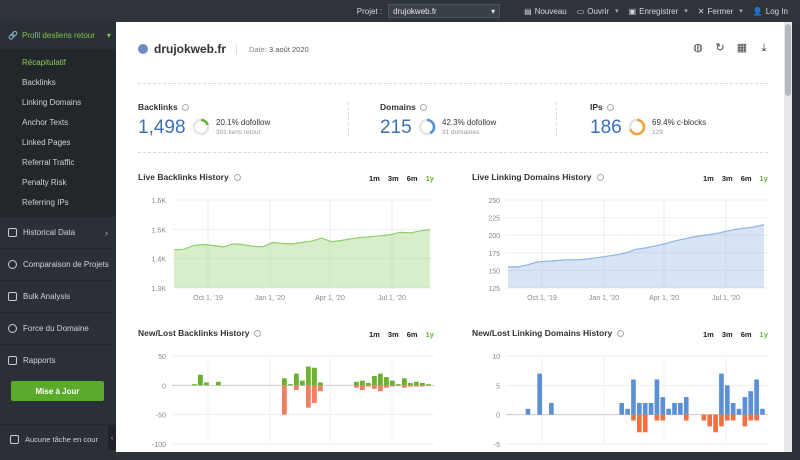 The height and width of the screenshot is (460, 800). I want to click on chart-title-new-lost-domains: New/Lost Linking Domains History, so click(548, 333).